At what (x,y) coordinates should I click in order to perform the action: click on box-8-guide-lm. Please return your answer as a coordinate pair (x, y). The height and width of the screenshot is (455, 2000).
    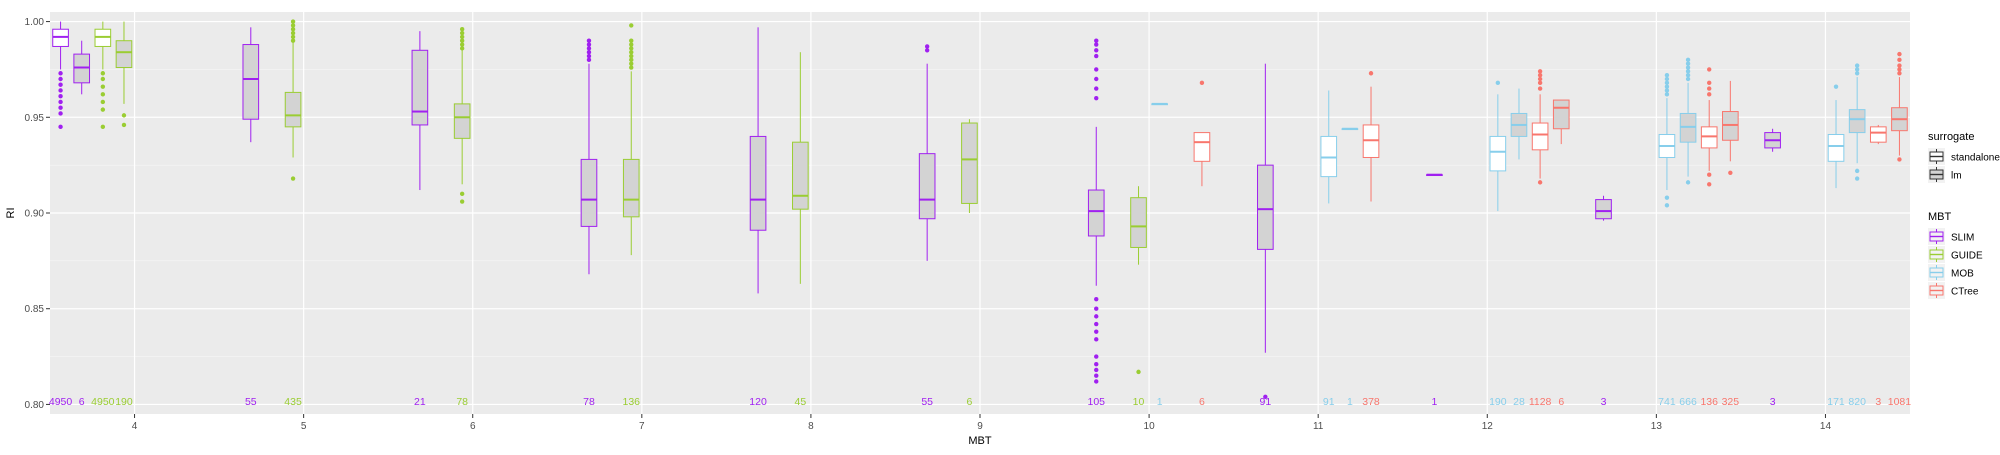
    Looking at the image, I should click on (800, 168).